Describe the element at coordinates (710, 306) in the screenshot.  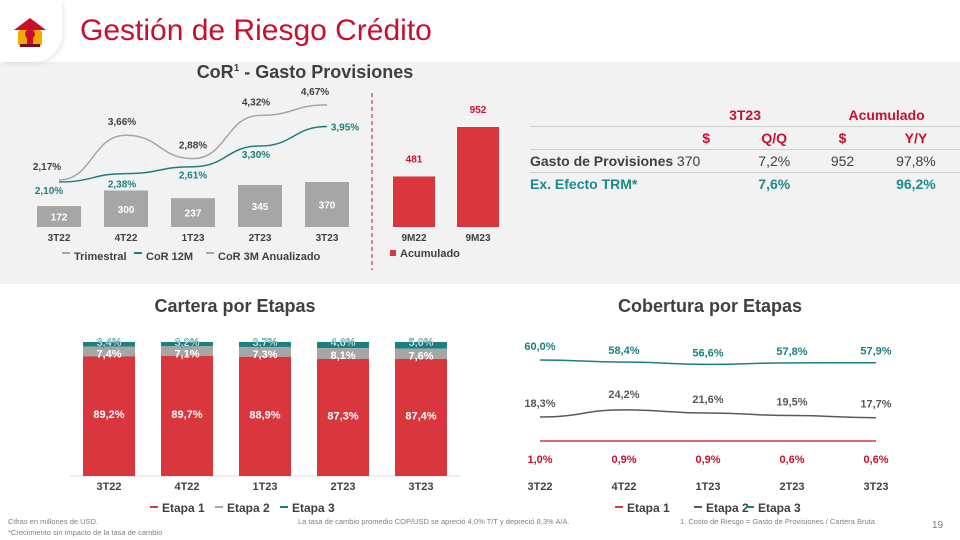
I see `cobertura-chart-title: Cobertura por Etapas` at that location.